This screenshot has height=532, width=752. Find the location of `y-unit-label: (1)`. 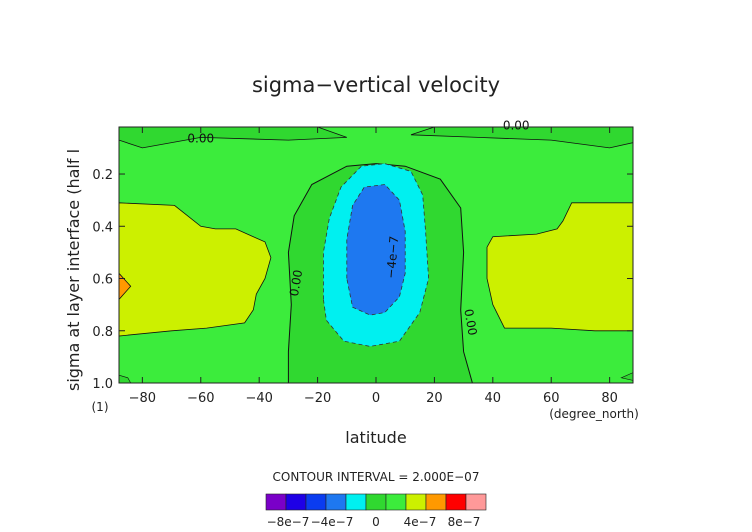

y-unit-label: (1) is located at coordinates (100, 407).